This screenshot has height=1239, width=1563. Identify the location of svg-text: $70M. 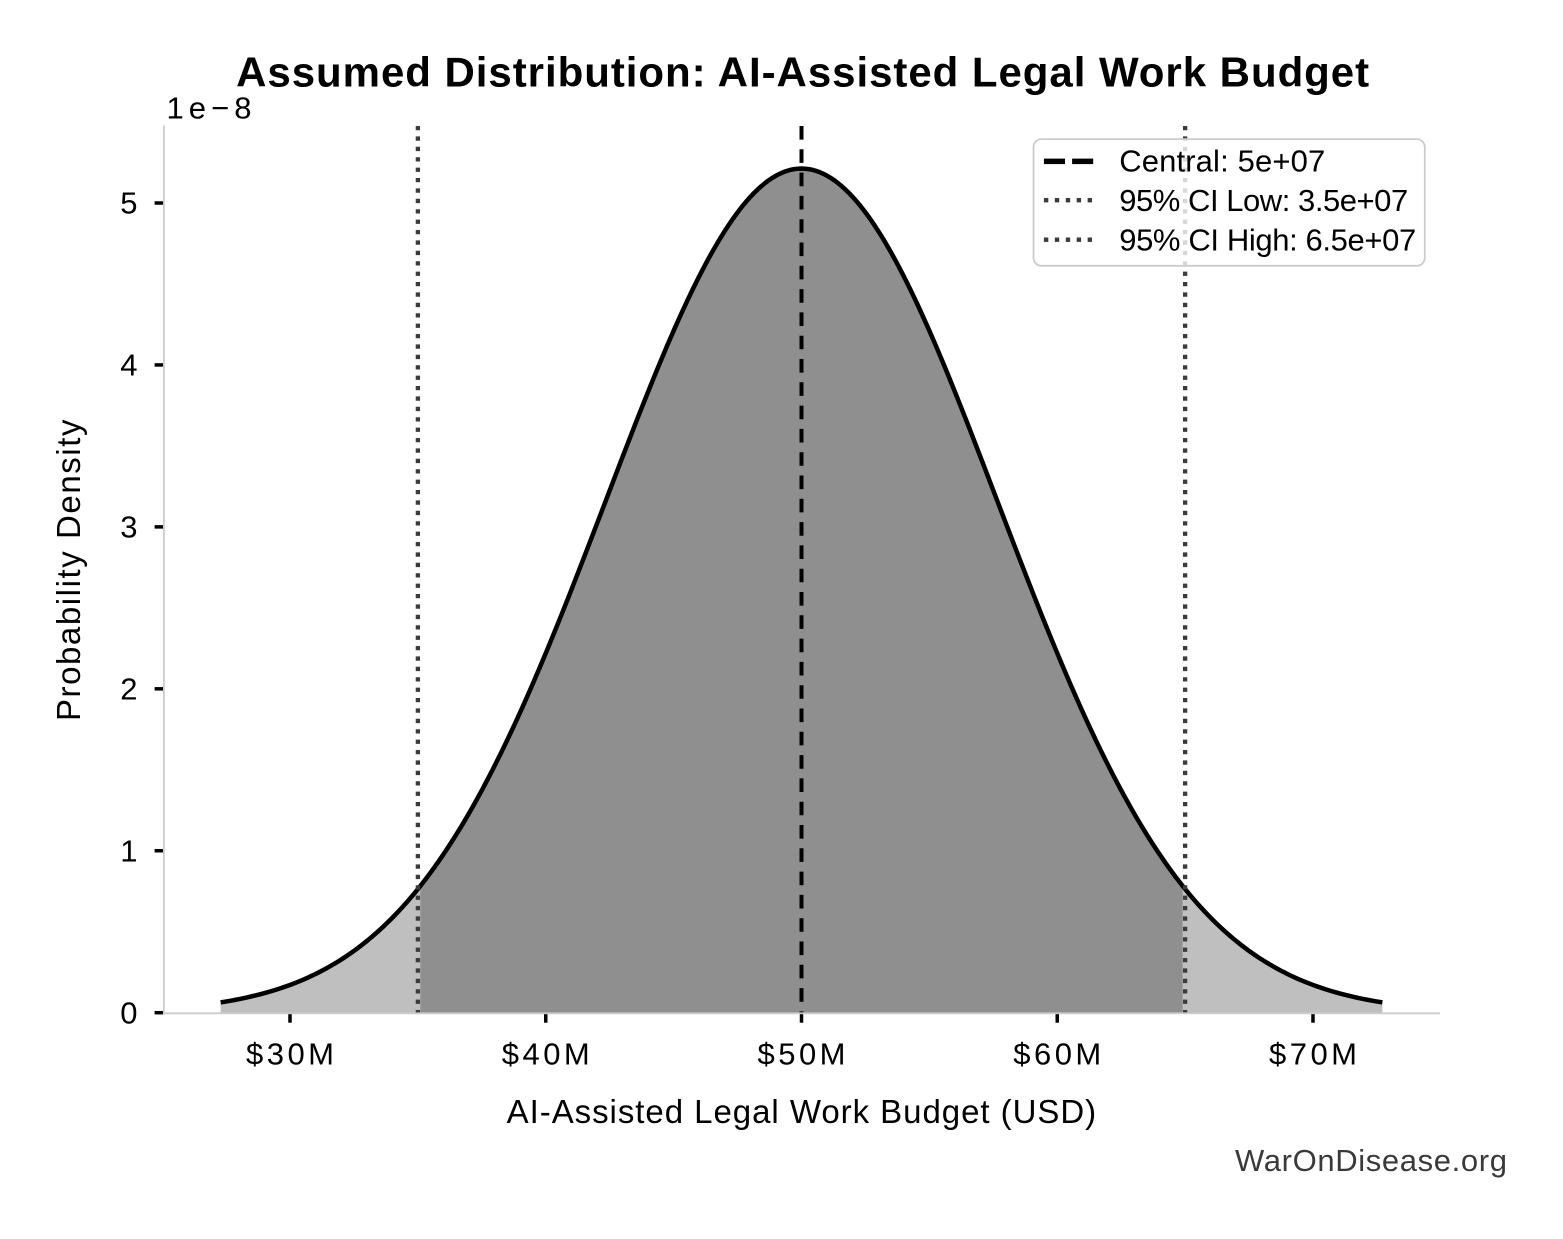
(1313, 1054).